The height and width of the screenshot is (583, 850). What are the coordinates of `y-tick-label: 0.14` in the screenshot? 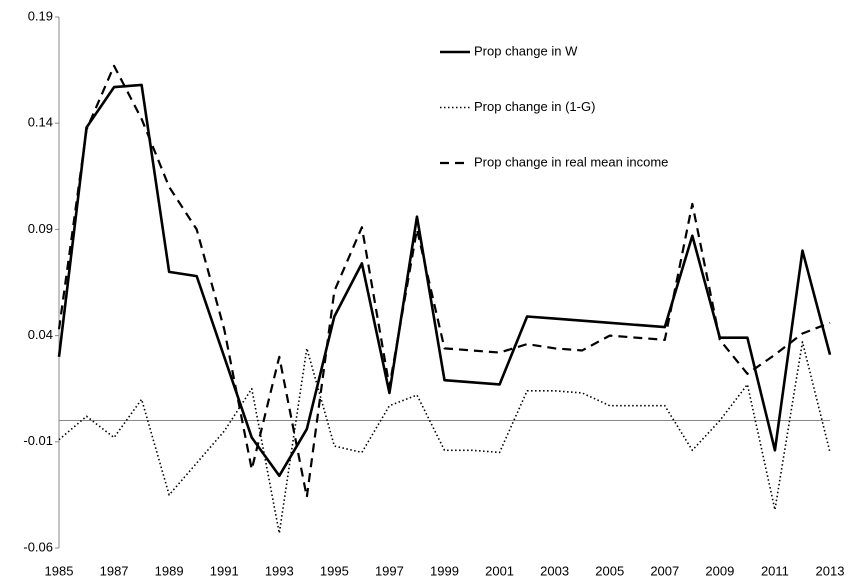 It's located at (40, 122).